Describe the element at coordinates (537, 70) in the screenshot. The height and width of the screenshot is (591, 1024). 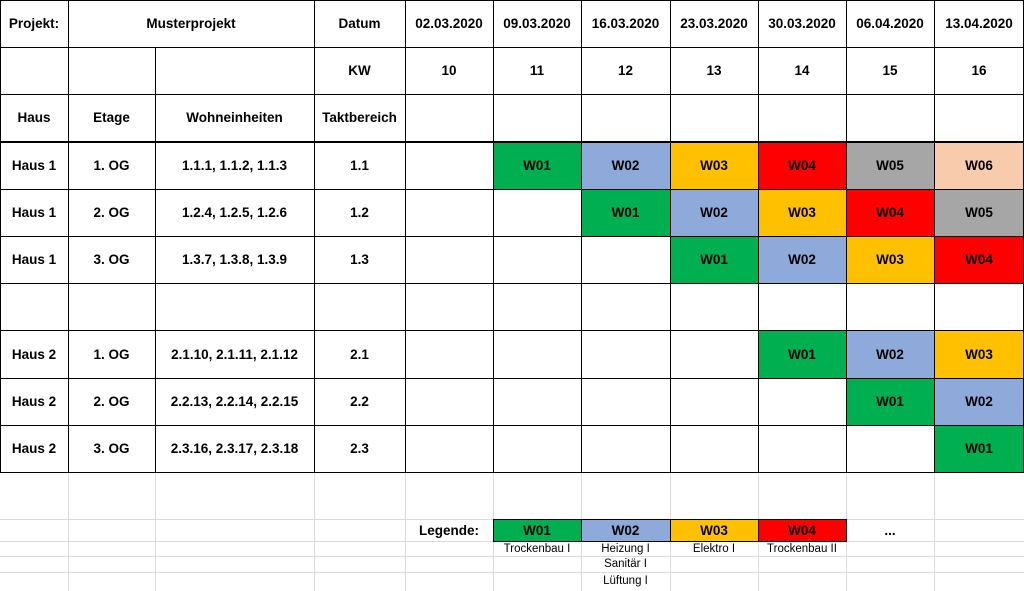
I see `kw-cell: 11` at that location.